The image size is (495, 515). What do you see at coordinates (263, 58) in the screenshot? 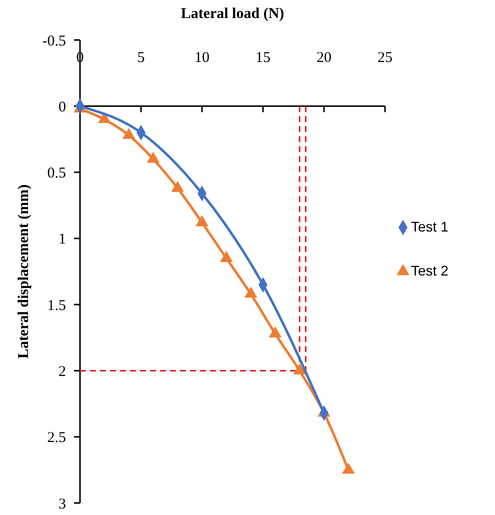
I see `x-tick-label: 15` at bounding box center [263, 58].